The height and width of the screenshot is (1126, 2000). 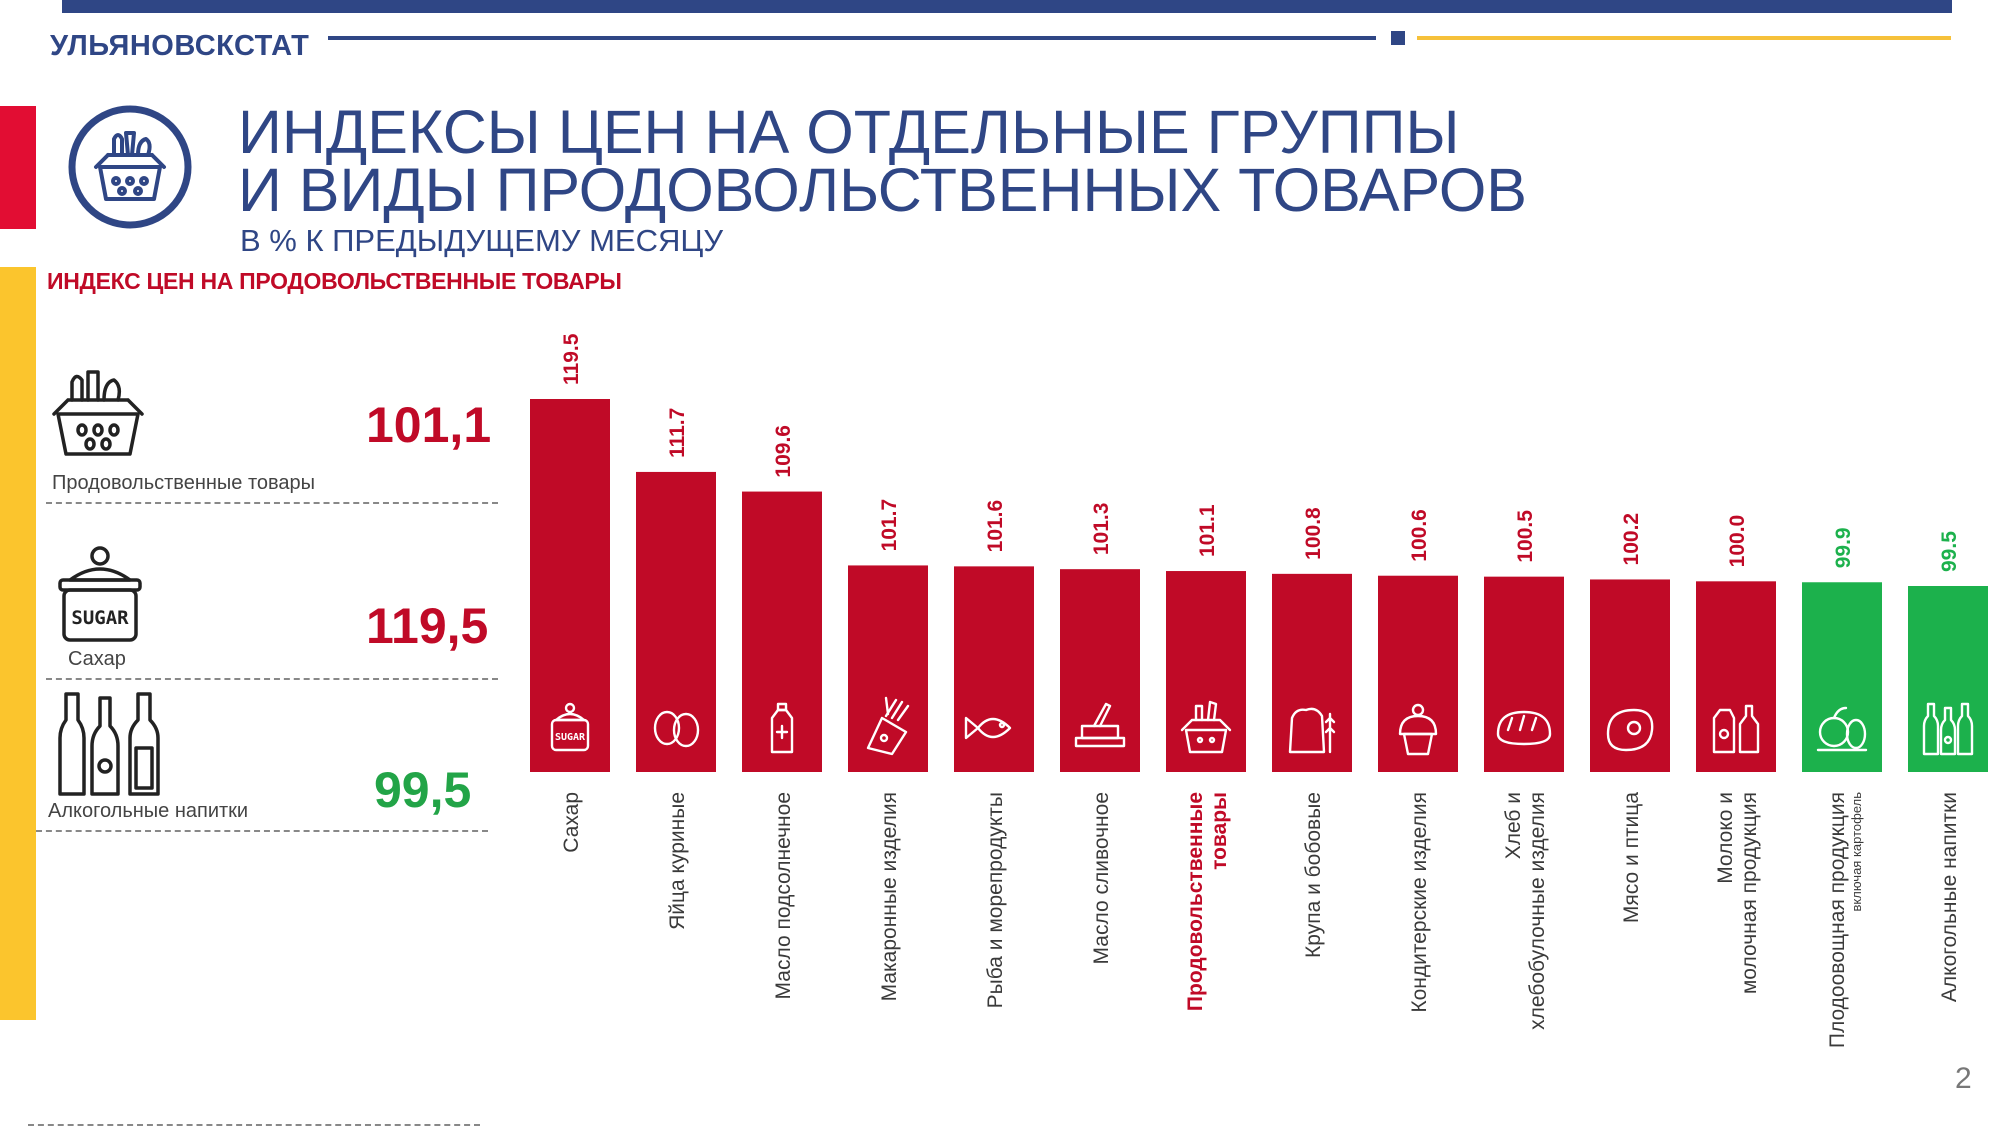 What do you see at coordinates (889, 896) in the screenshot?
I see `category-label-макаронные-изделия: Макаронные изделия` at bounding box center [889, 896].